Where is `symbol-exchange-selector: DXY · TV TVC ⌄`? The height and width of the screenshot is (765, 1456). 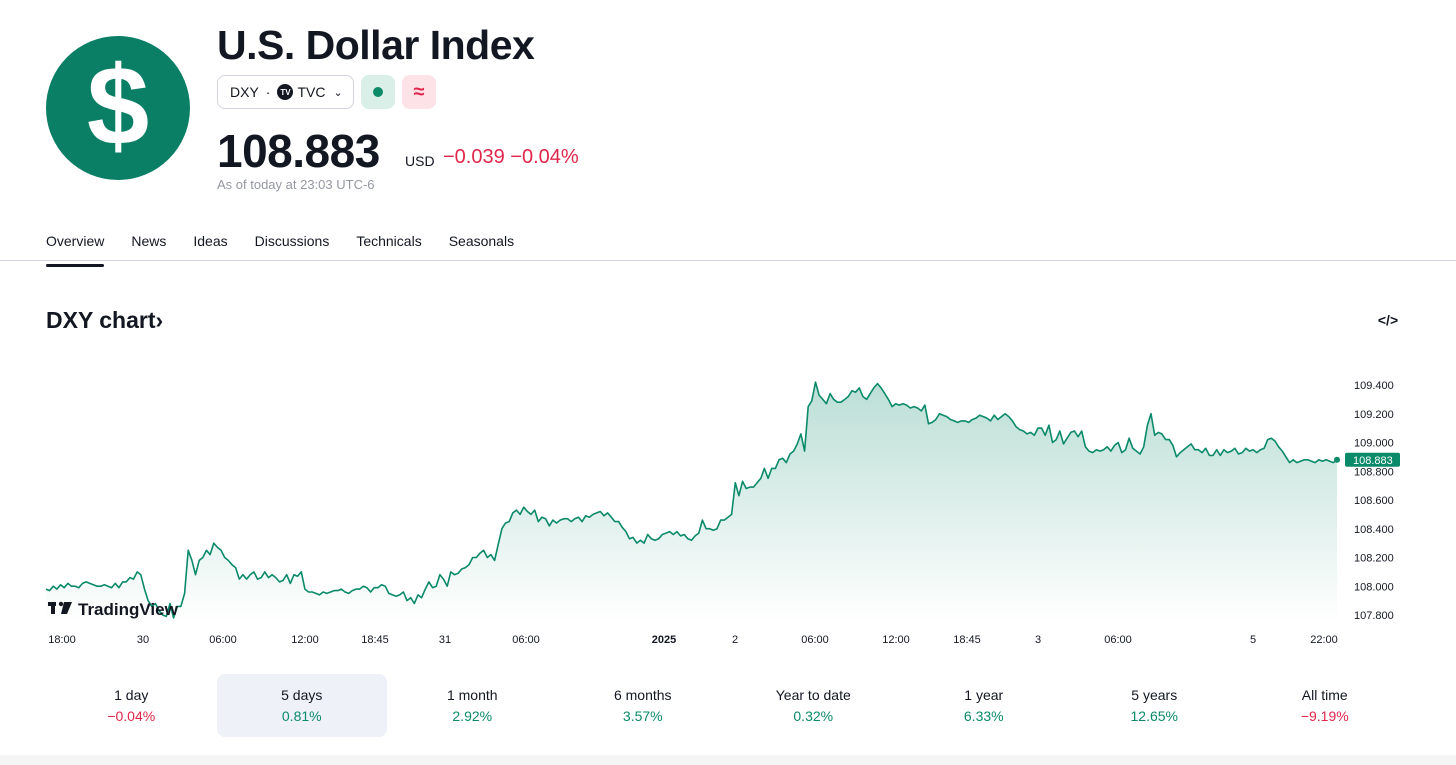
symbol-exchange-selector: DXY · TV TVC ⌄ is located at coordinates (285, 92).